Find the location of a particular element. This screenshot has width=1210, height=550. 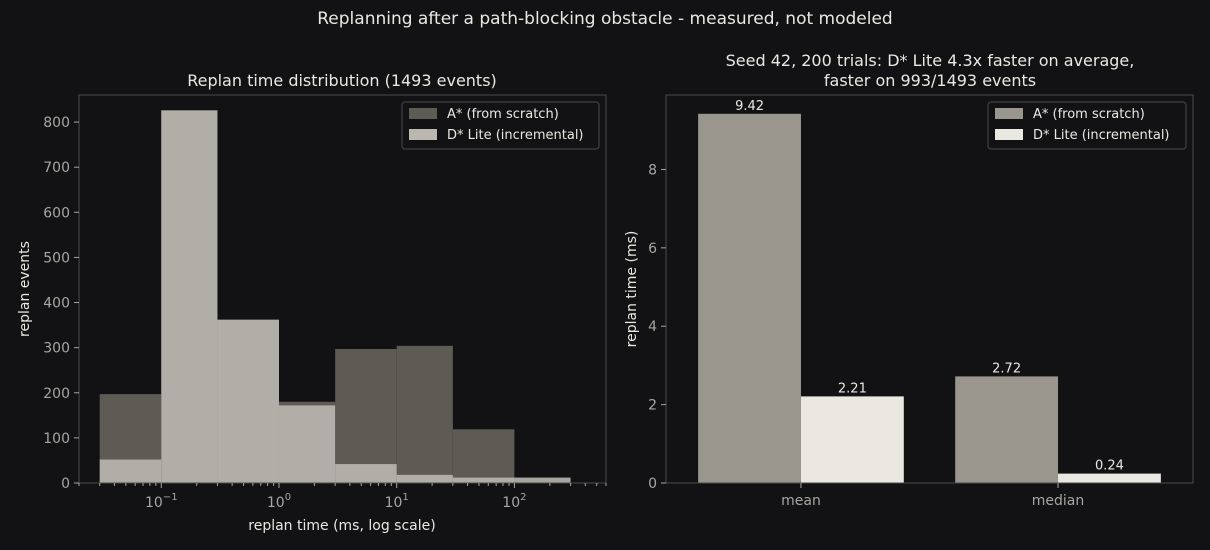

histogram-x-axis-label: replan time (ms, log scale) is located at coordinates (341, 526).